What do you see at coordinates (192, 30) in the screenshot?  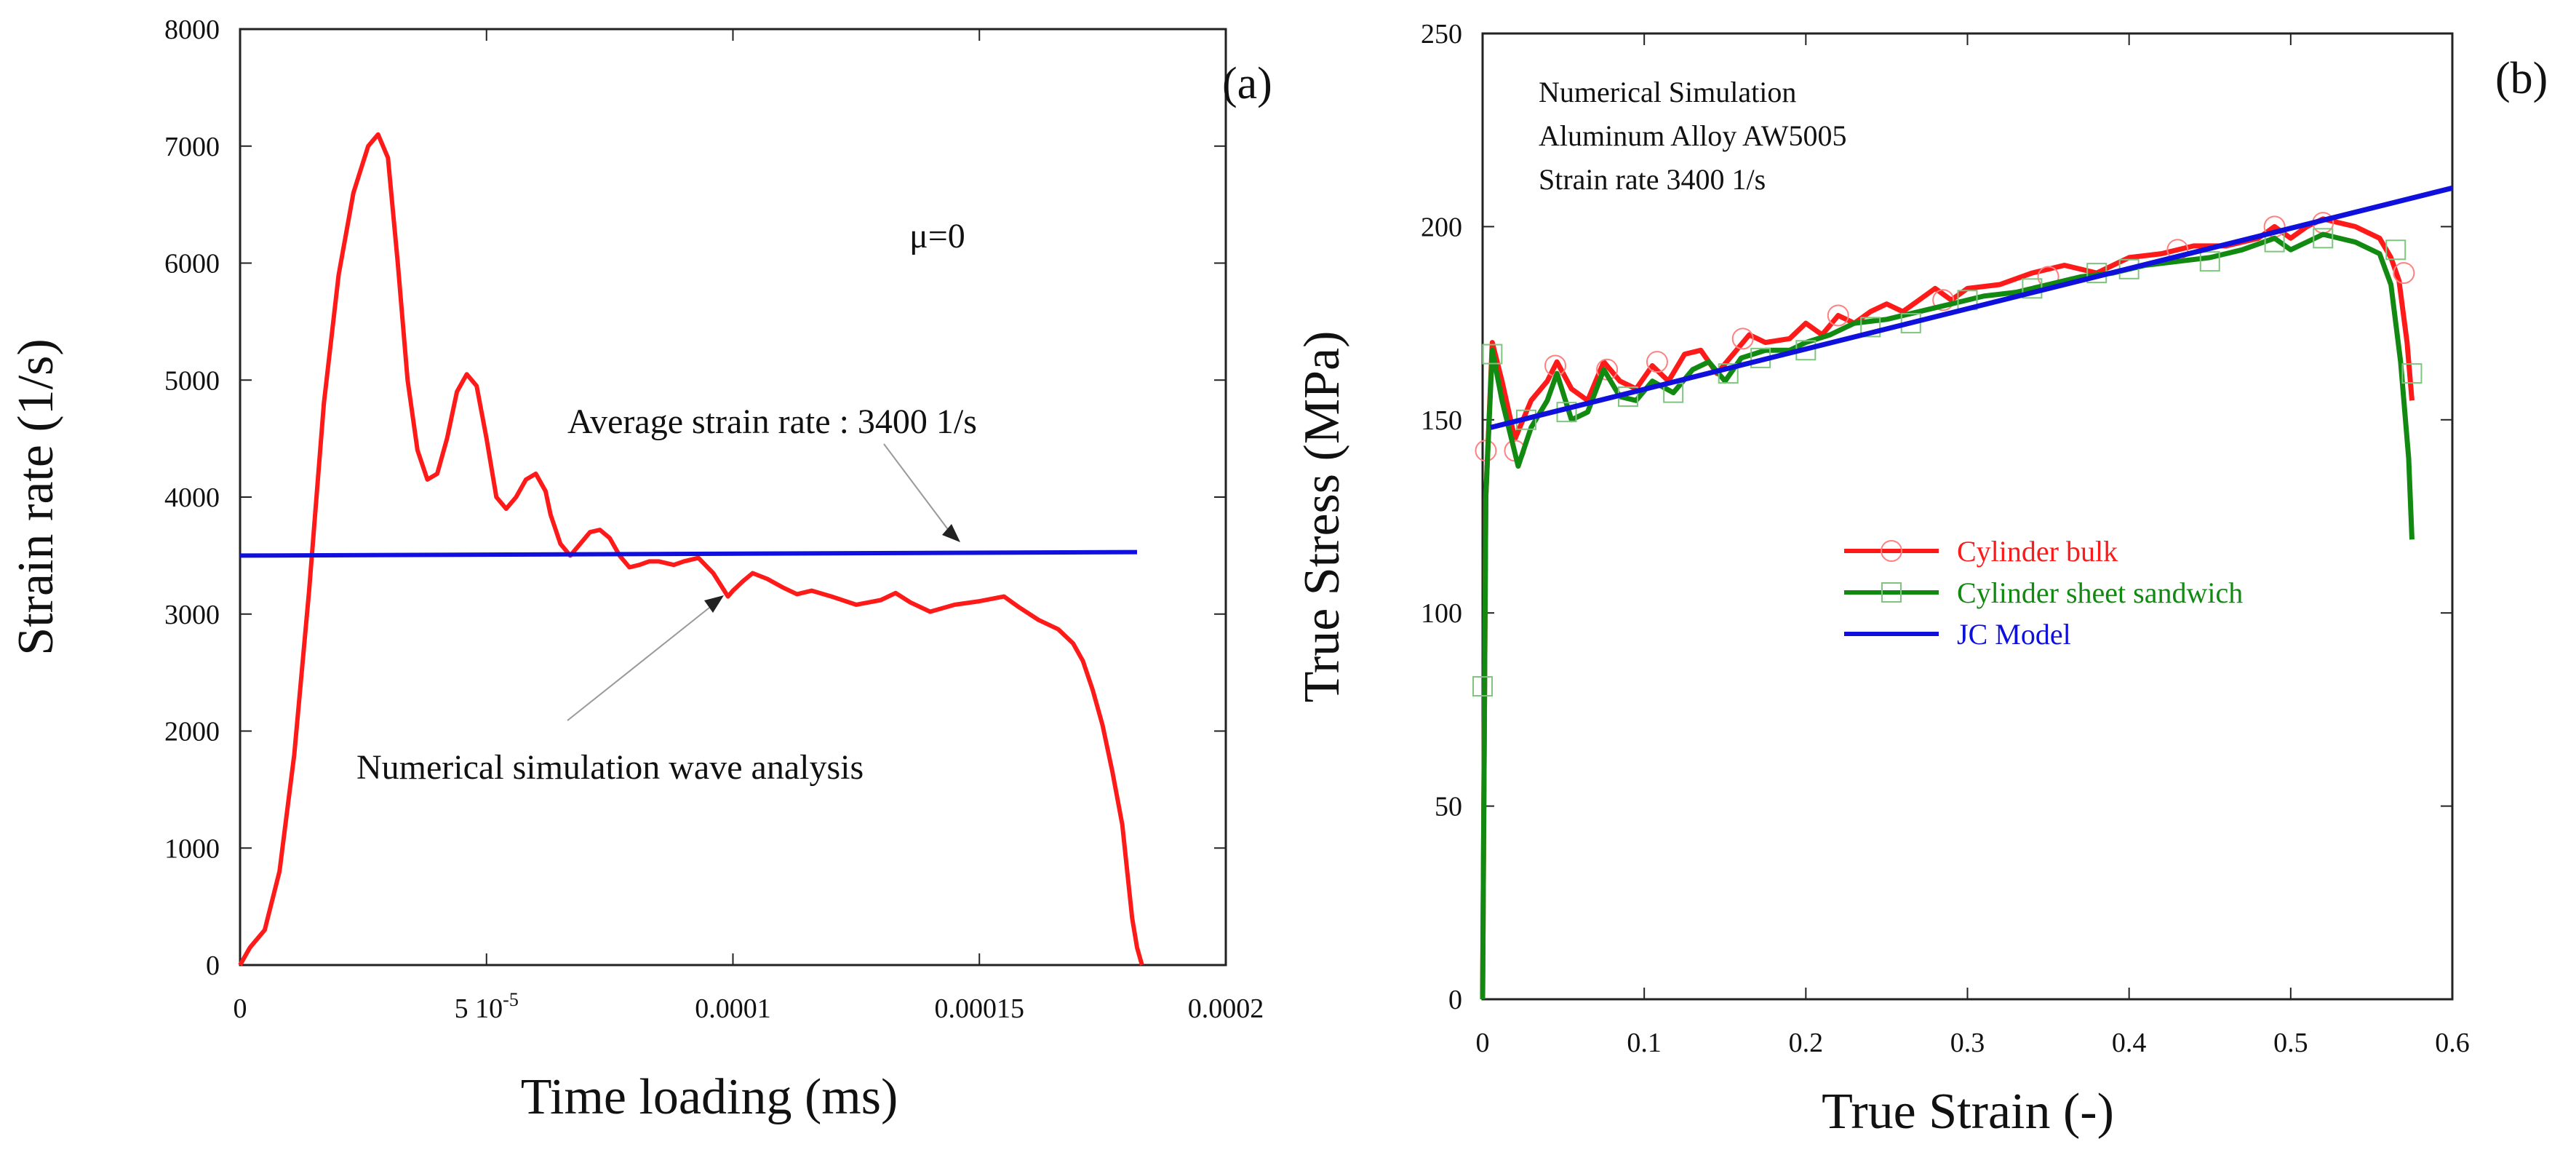 I see `y-tick-label-a-8: 8000` at bounding box center [192, 30].